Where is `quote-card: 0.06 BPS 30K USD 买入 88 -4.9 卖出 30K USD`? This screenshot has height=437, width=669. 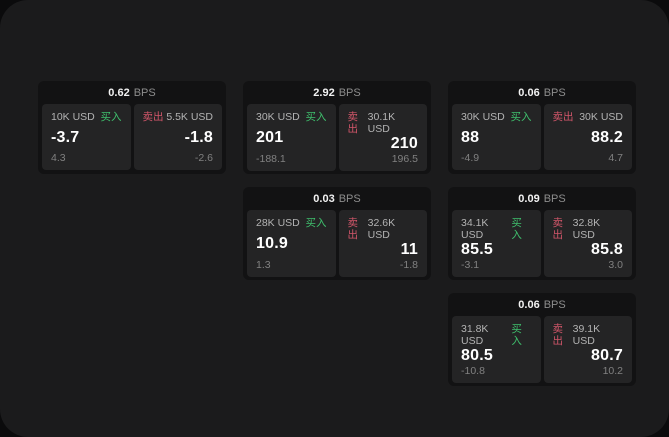
quote-card: 0.06 BPS 30K USD 买入 88 -4.9 卖出 30K USD is located at coordinates (542, 127).